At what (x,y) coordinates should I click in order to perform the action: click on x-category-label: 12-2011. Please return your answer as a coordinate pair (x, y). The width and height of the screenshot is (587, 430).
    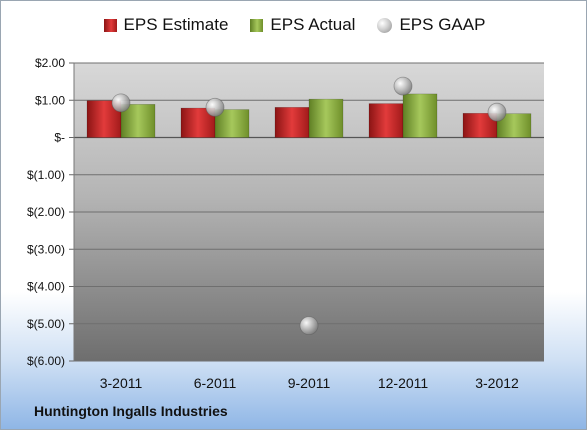
    Looking at the image, I should click on (403, 383).